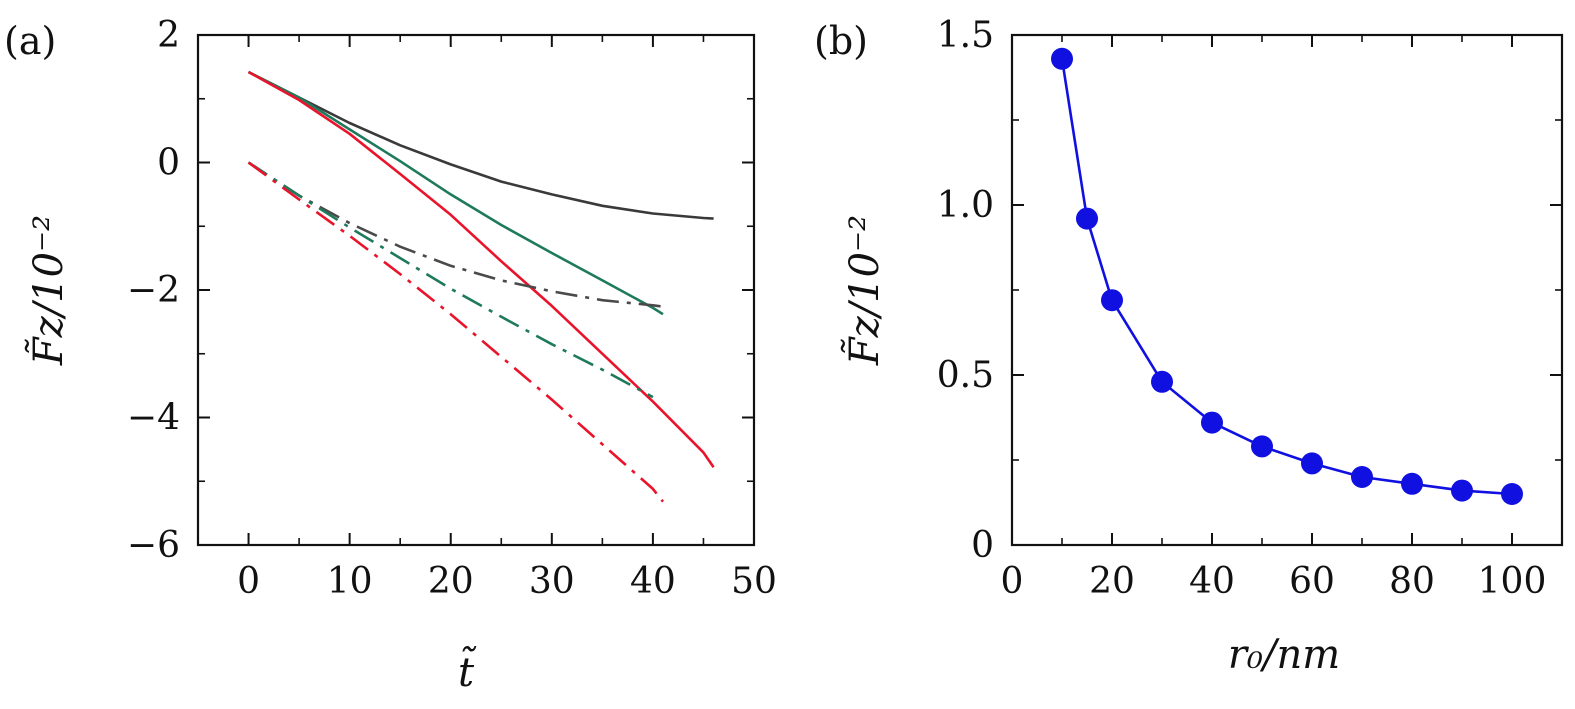 The image size is (1575, 709). Describe the element at coordinates (864, 290) in the screenshot. I see `panel-b-y-axis-label: F̃z/10⁻²` at that location.